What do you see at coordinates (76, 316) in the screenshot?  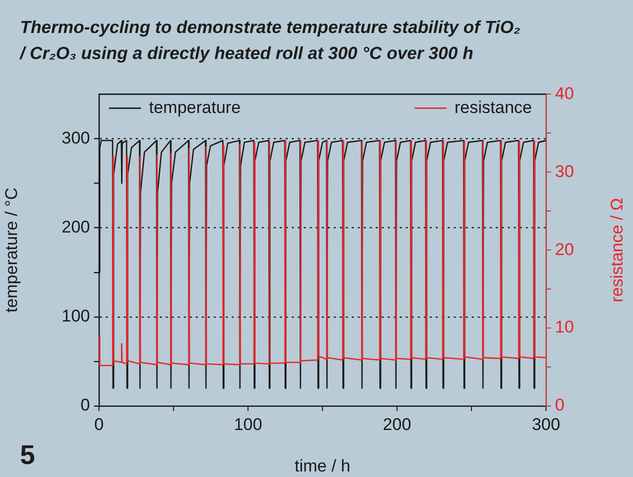 I see `y-tick-label: 100` at bounding box center [76, 316].